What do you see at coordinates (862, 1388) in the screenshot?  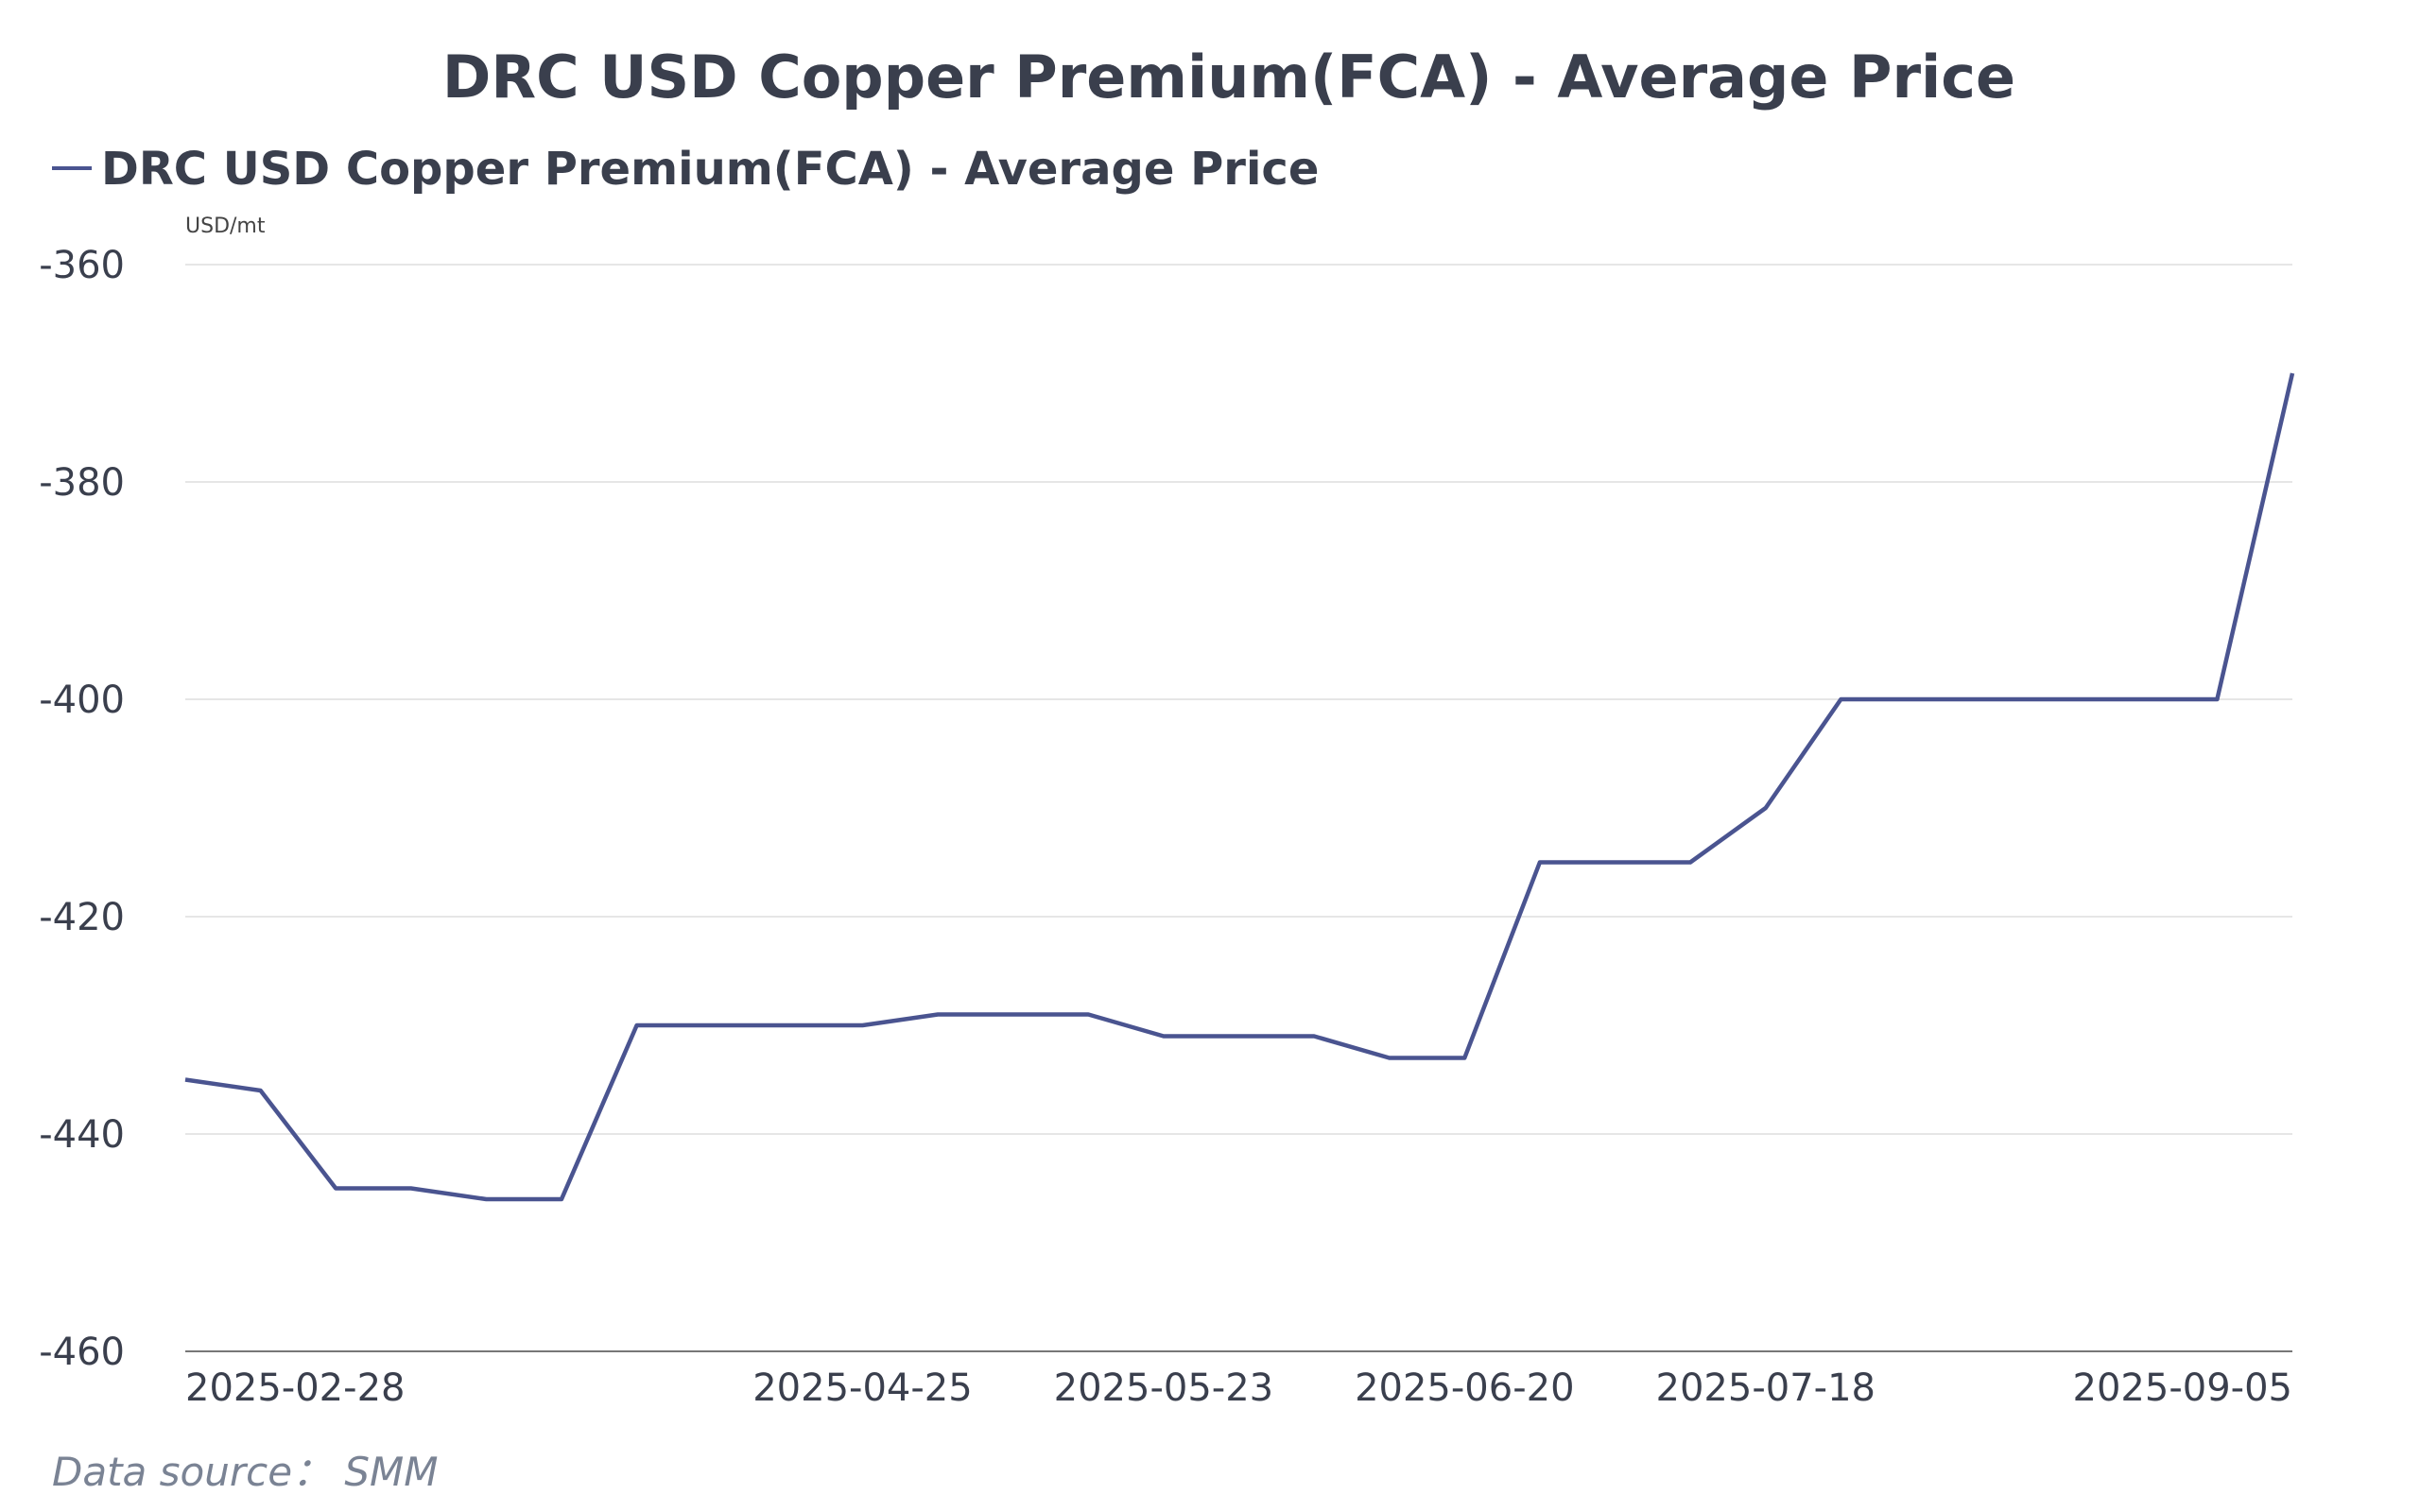 I see `x-tick-label: 2025-04-25` at bounding box center [862, 1388].